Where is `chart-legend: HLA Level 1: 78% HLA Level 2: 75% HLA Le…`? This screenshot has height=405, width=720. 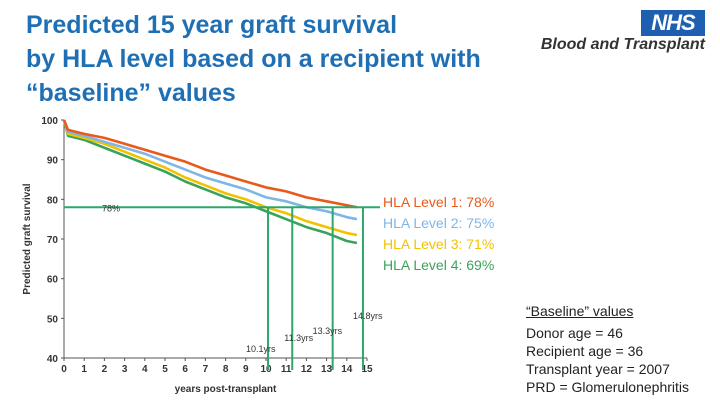 chart-legend: HLA Level 1: 78% HLA Level 2: 75% HLA Le… is located at coordinates (438, 234).